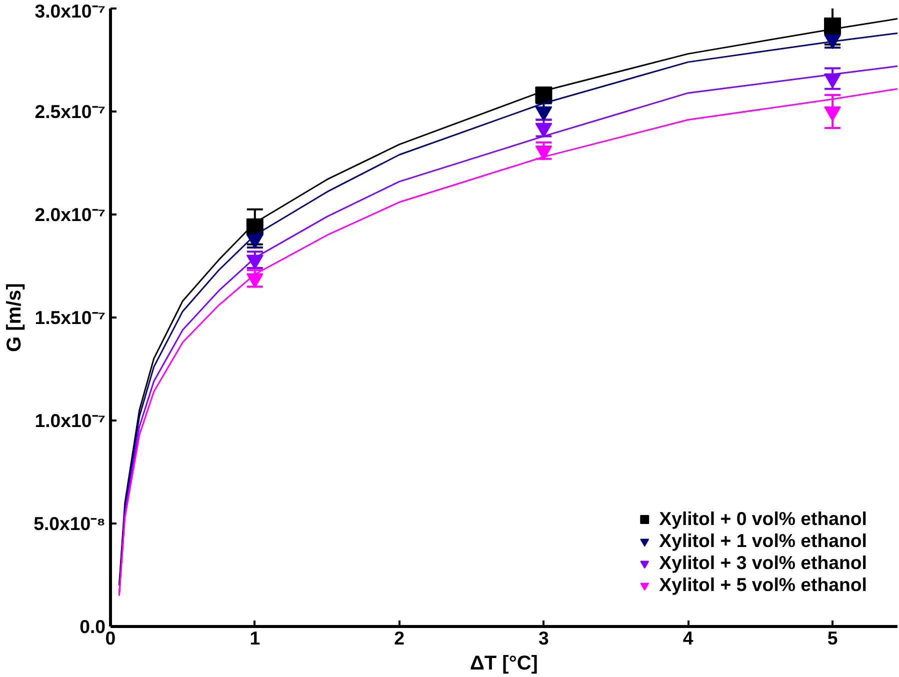  I want to click on x-tick-label: 2, so click(399, 638).